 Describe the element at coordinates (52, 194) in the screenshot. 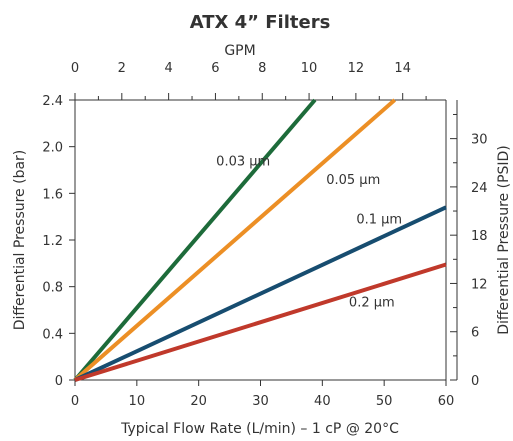

I see `y-tick-label: 1.6` at that location.